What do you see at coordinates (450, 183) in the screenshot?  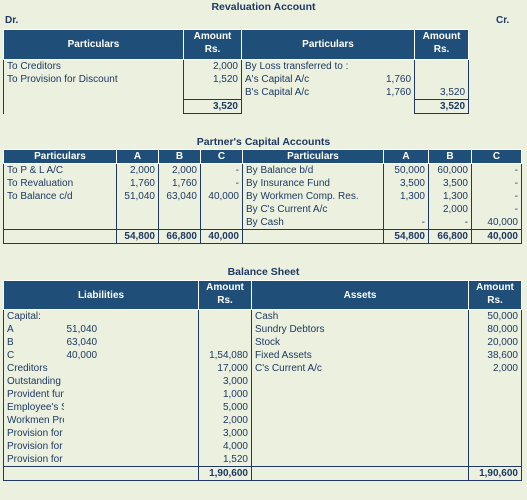 I see `capital-cell: 3,500` at bounding box center [450, 183].